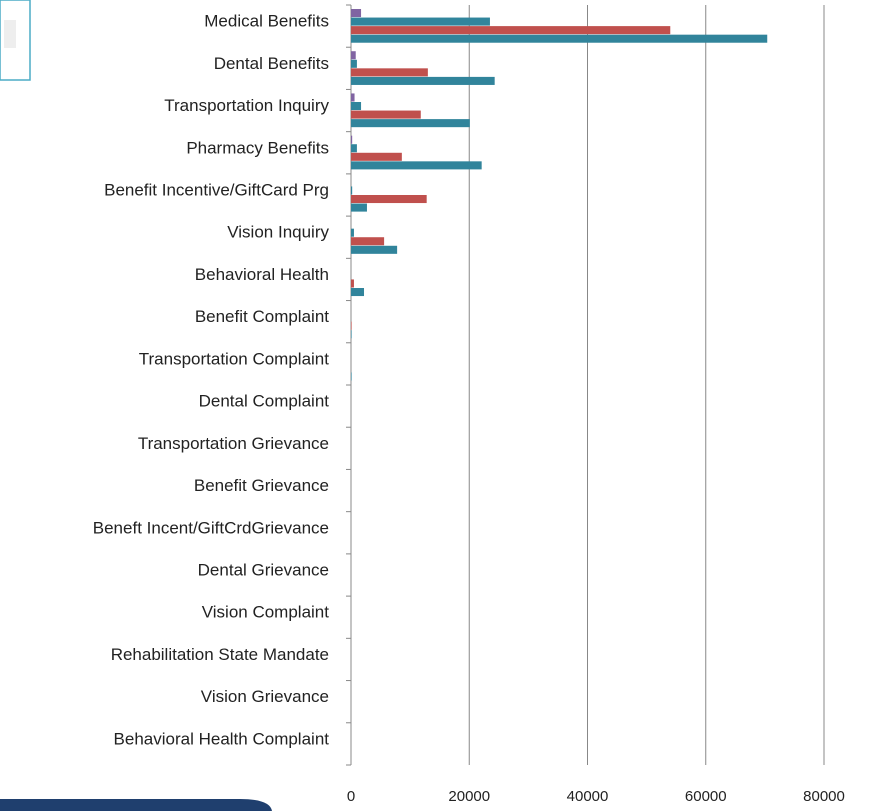  What do you see at coordinates (266, 21) in the screenshot?
I see `y-tick-label: Medical Benefits` at bounding box center [266, 21].